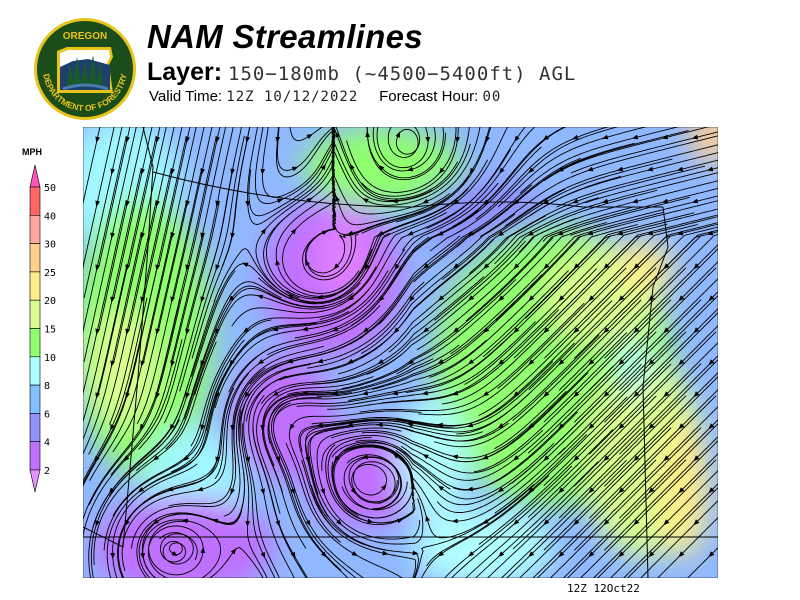  I want to click on layer-label: Layer:, so click(185, 72).